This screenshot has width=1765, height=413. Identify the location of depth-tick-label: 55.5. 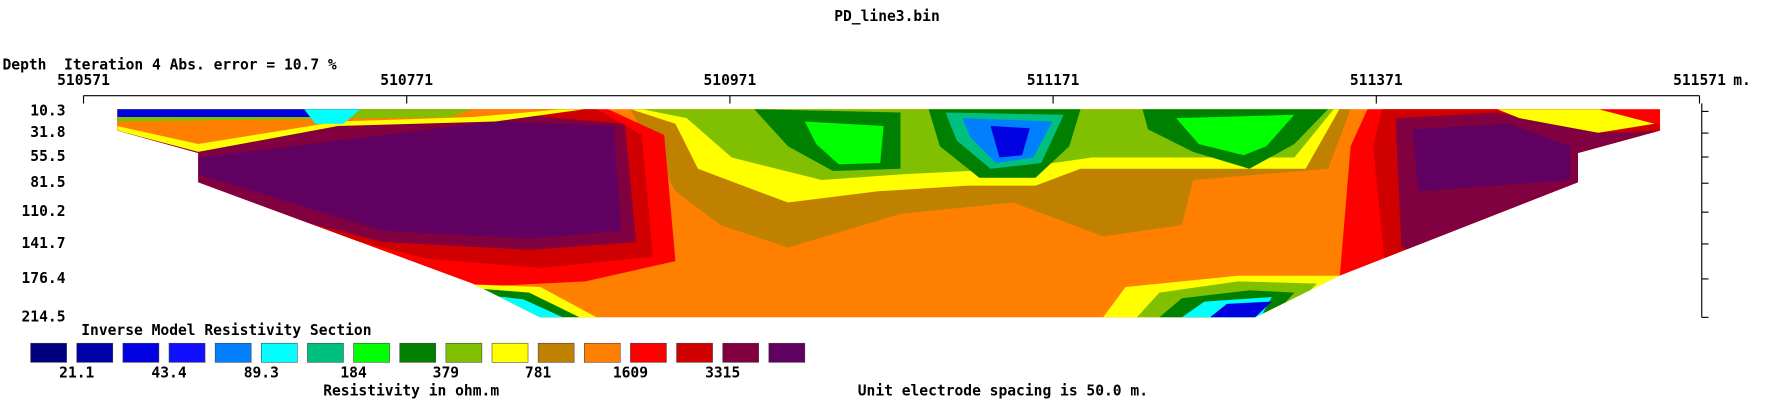
(47, 156).